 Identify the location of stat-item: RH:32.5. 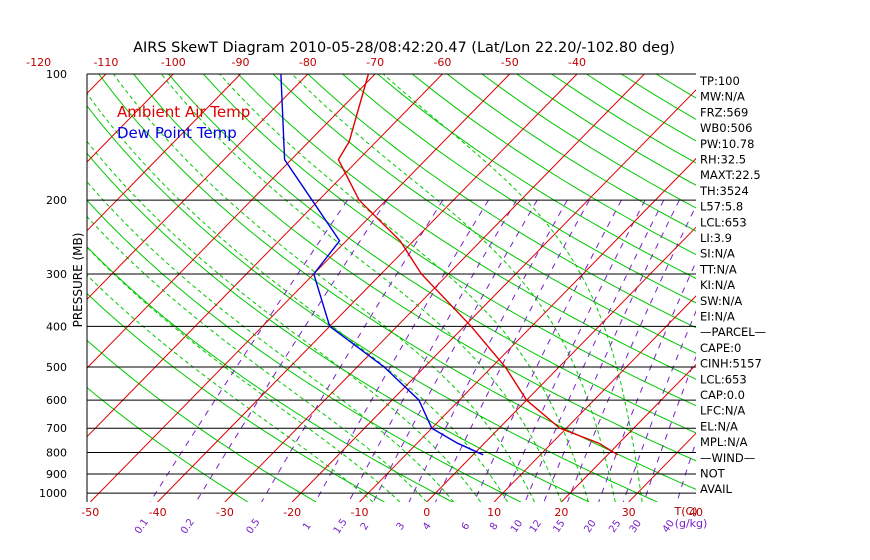
(723, 160).